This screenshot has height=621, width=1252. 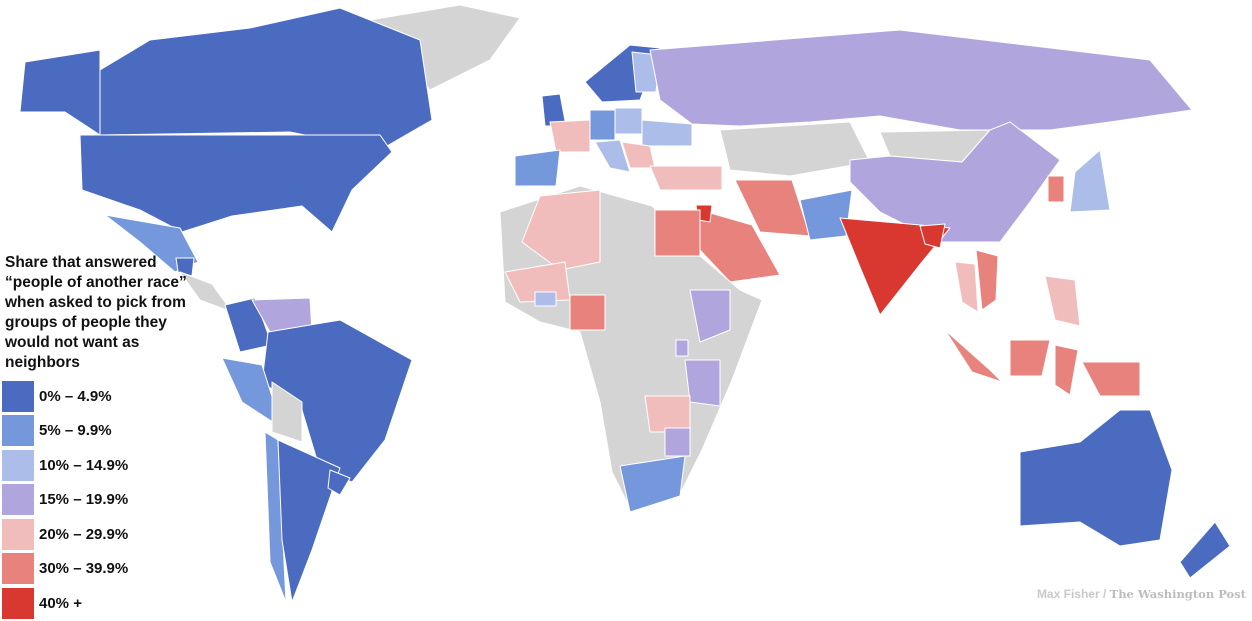 What do you see at coordinates (795, 149) in the screenshot?
I see `region-kazakhstan` at bounding box center [795, 149].